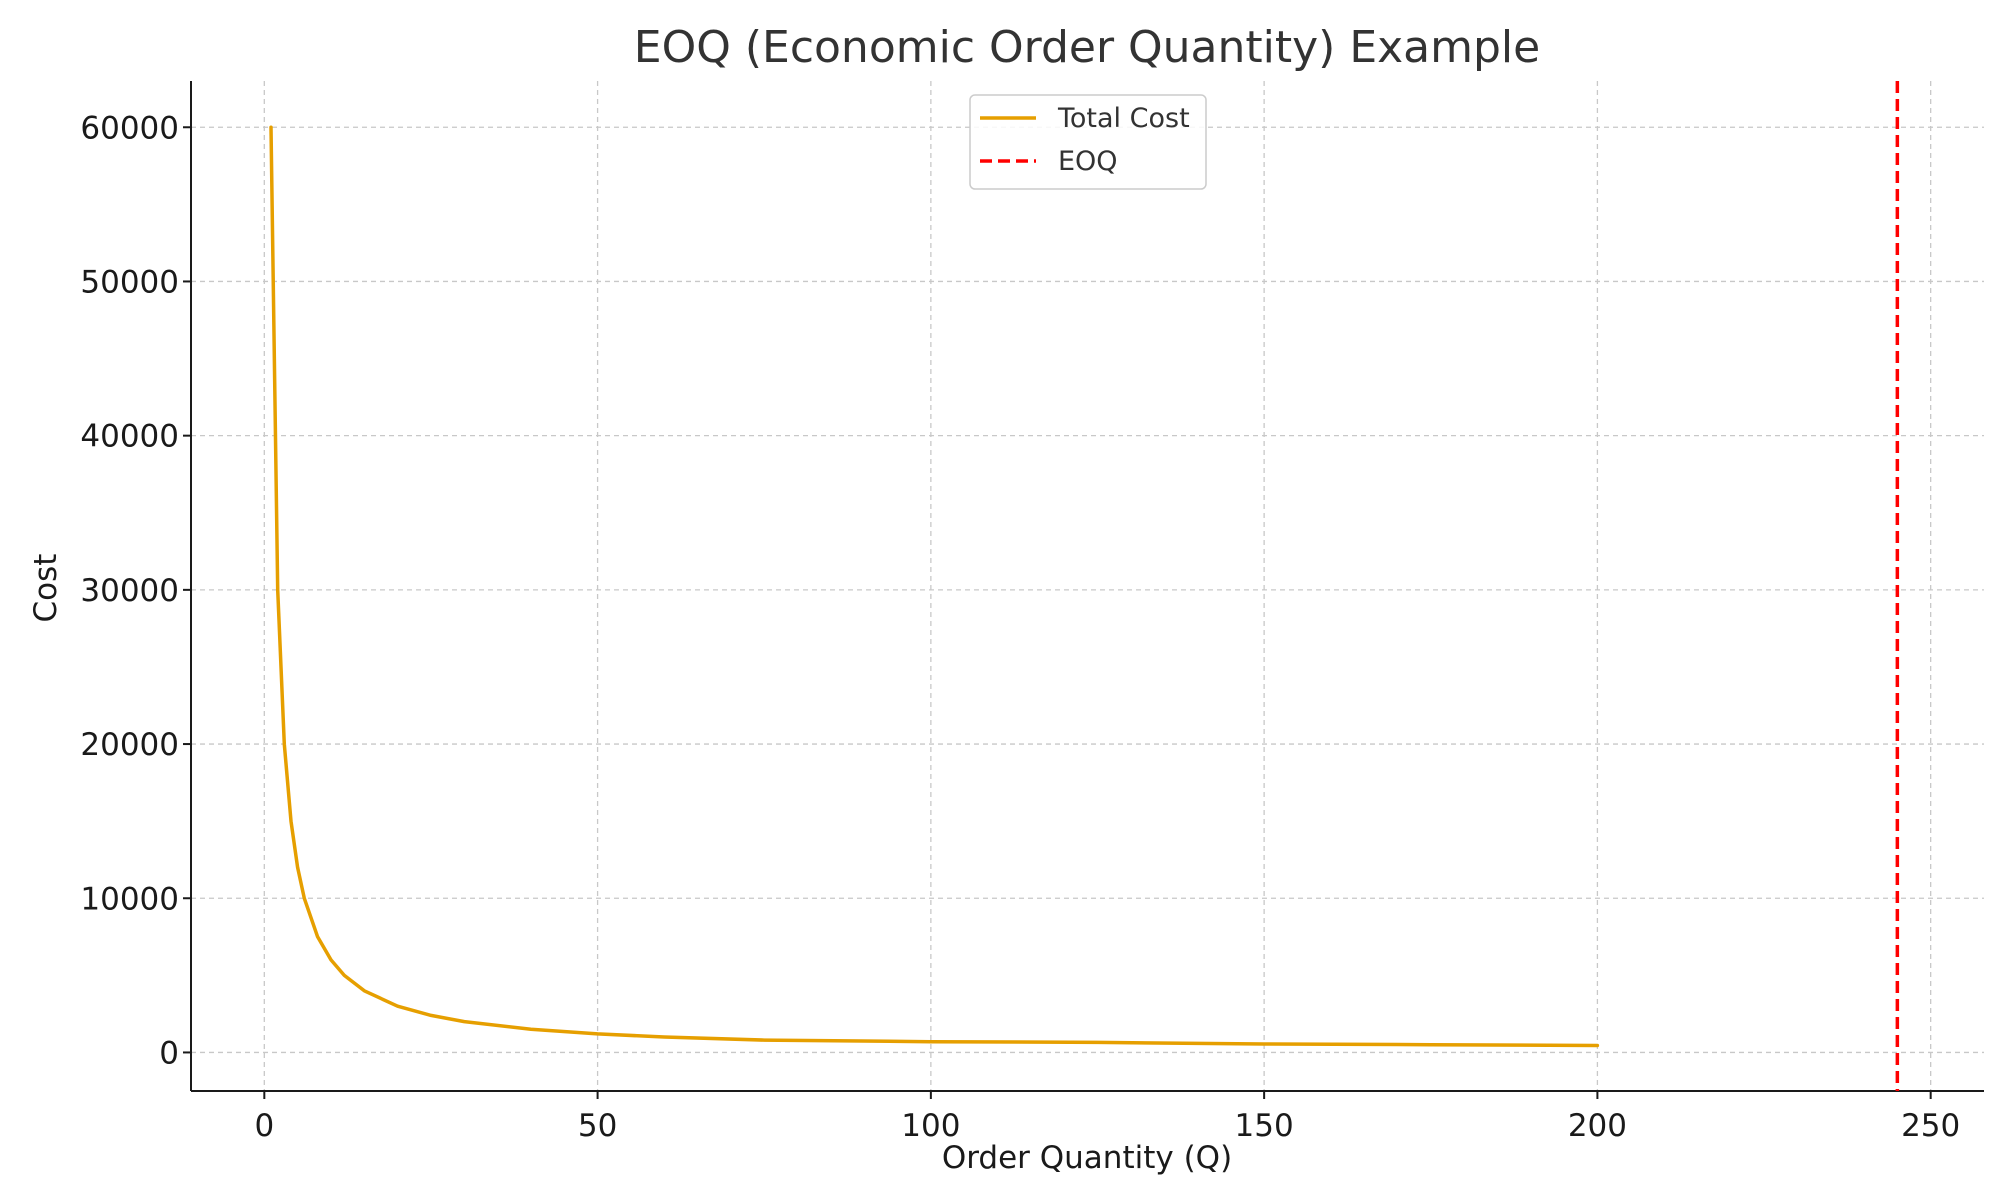  Describe the element at coordinates (129, 437) in the screenshot. I see `y-tick-label-40000: 40000` at that location.